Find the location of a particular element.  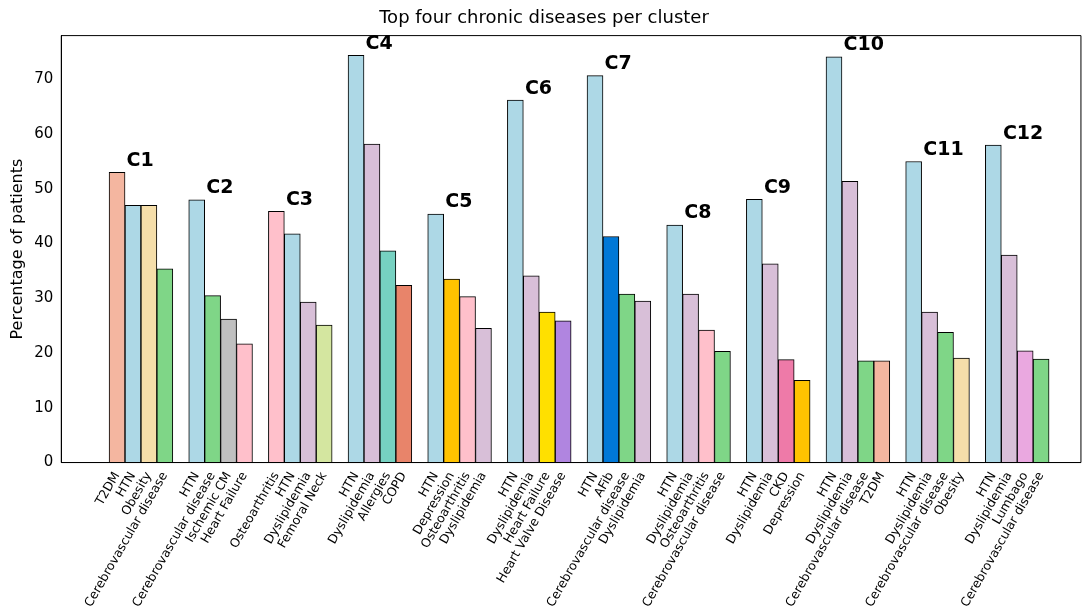

chart-title: Top four chronic diseases per cluster is located at coordinates (544, 17).